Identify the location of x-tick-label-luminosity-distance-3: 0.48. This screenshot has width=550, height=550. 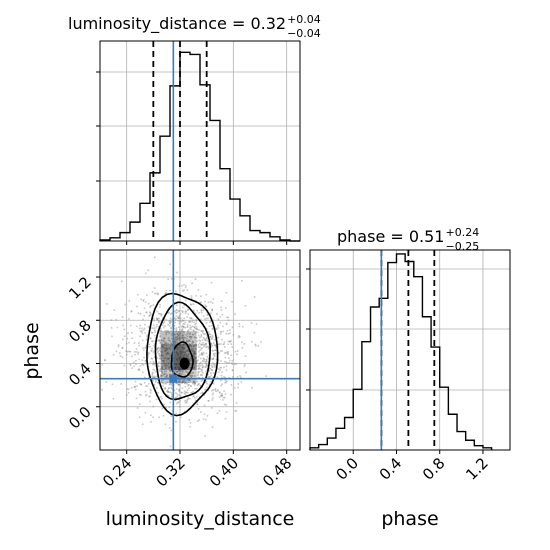
(277, 472).